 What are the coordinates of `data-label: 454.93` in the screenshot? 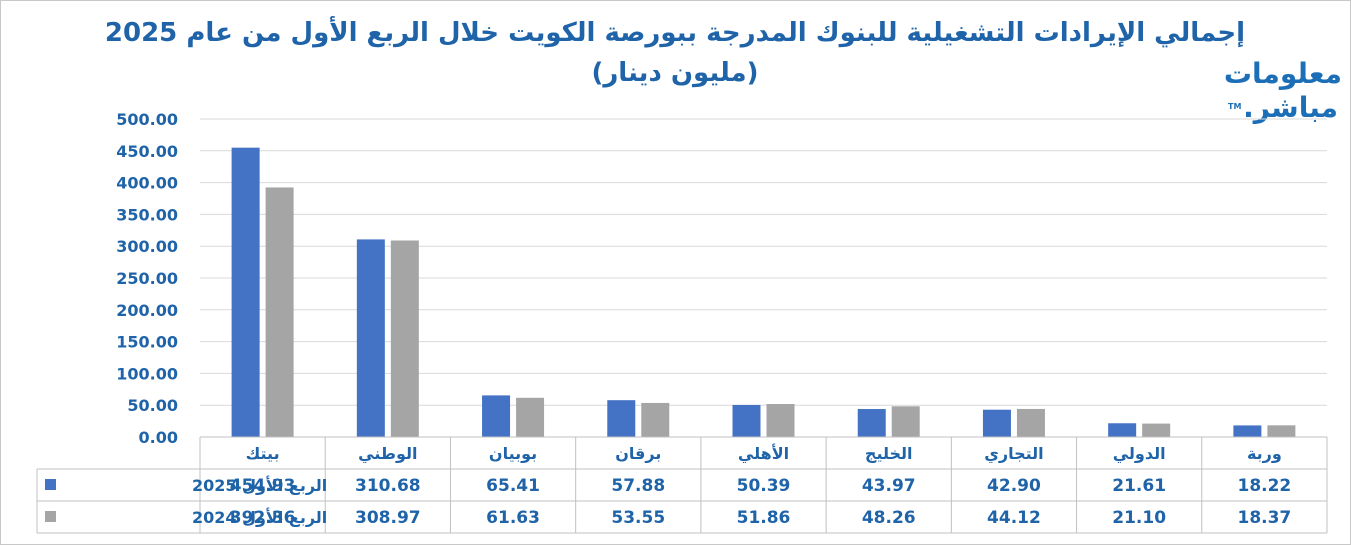 It's located at (263, 486).